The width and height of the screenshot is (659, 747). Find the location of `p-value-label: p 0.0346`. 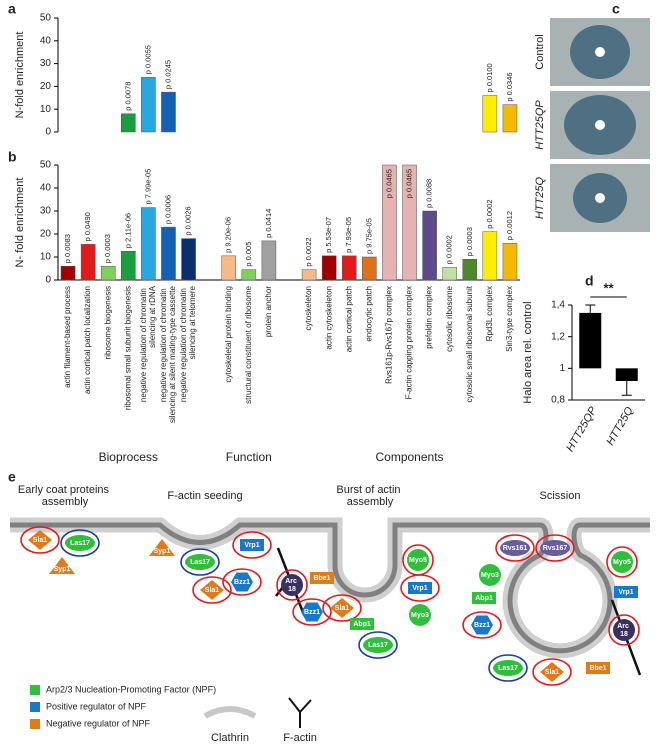

p-value-label: p 0.0346 is located at coordinates (509, 86).